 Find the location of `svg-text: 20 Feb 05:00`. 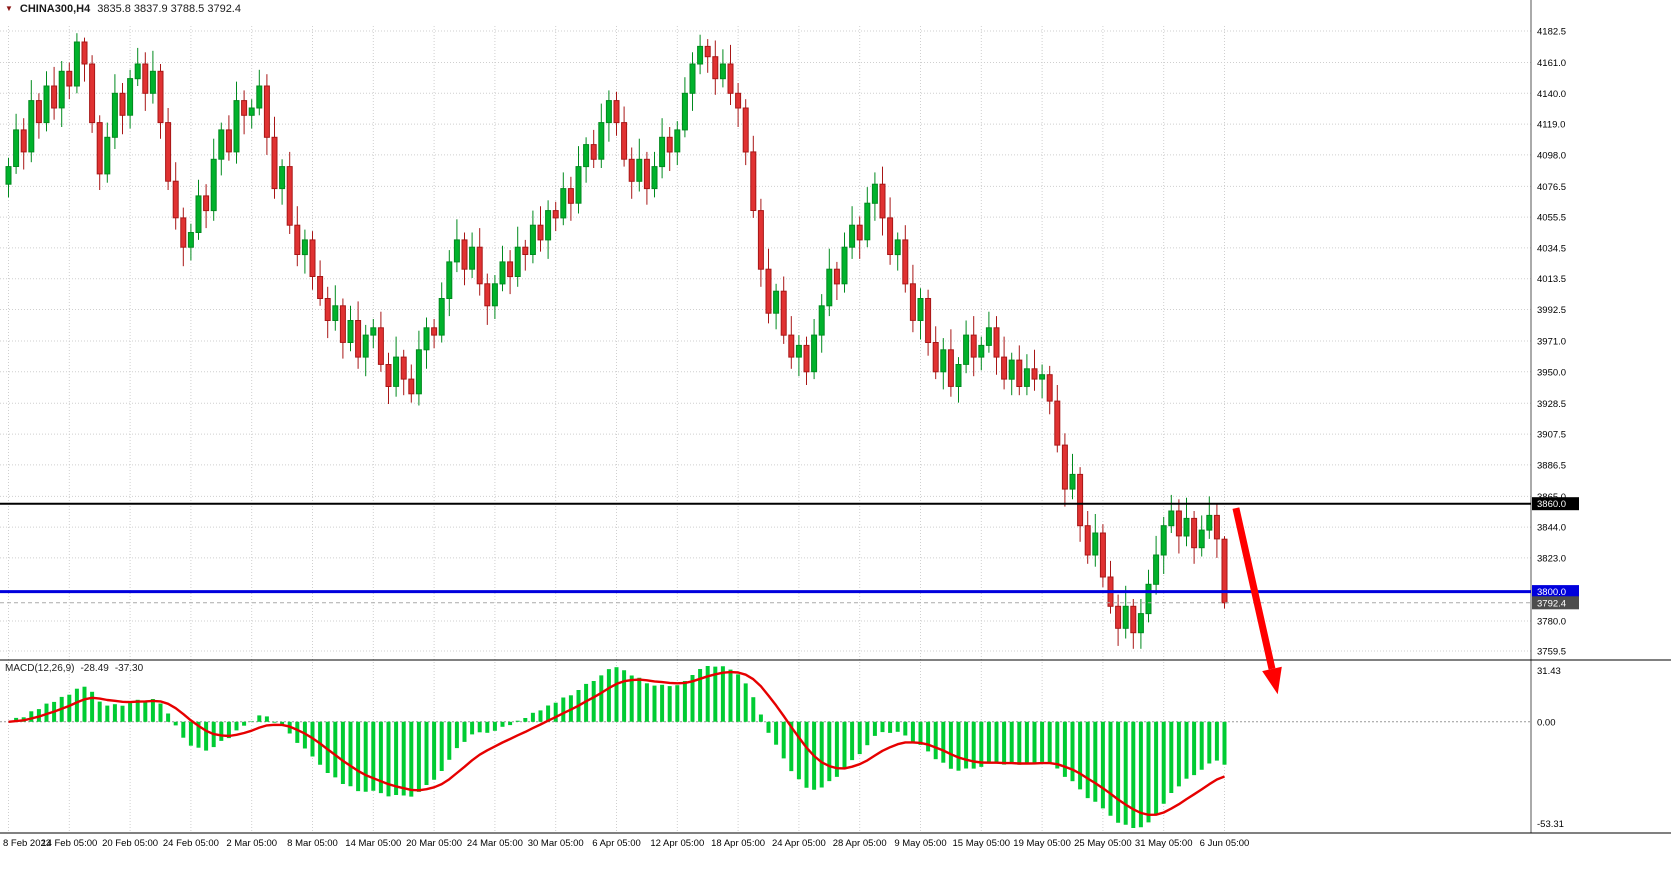

svg-text: 20 Feb 05:00 is located at coordinates (130, 843).